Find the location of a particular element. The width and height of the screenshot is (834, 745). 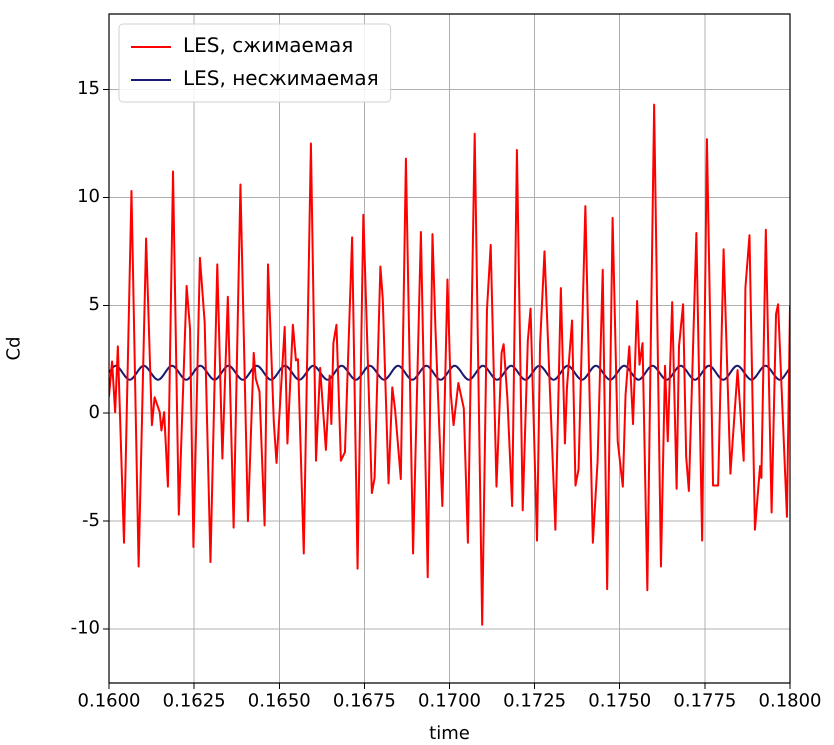

x-tick-label: 0.1625 is located at coordinates (194, 701).